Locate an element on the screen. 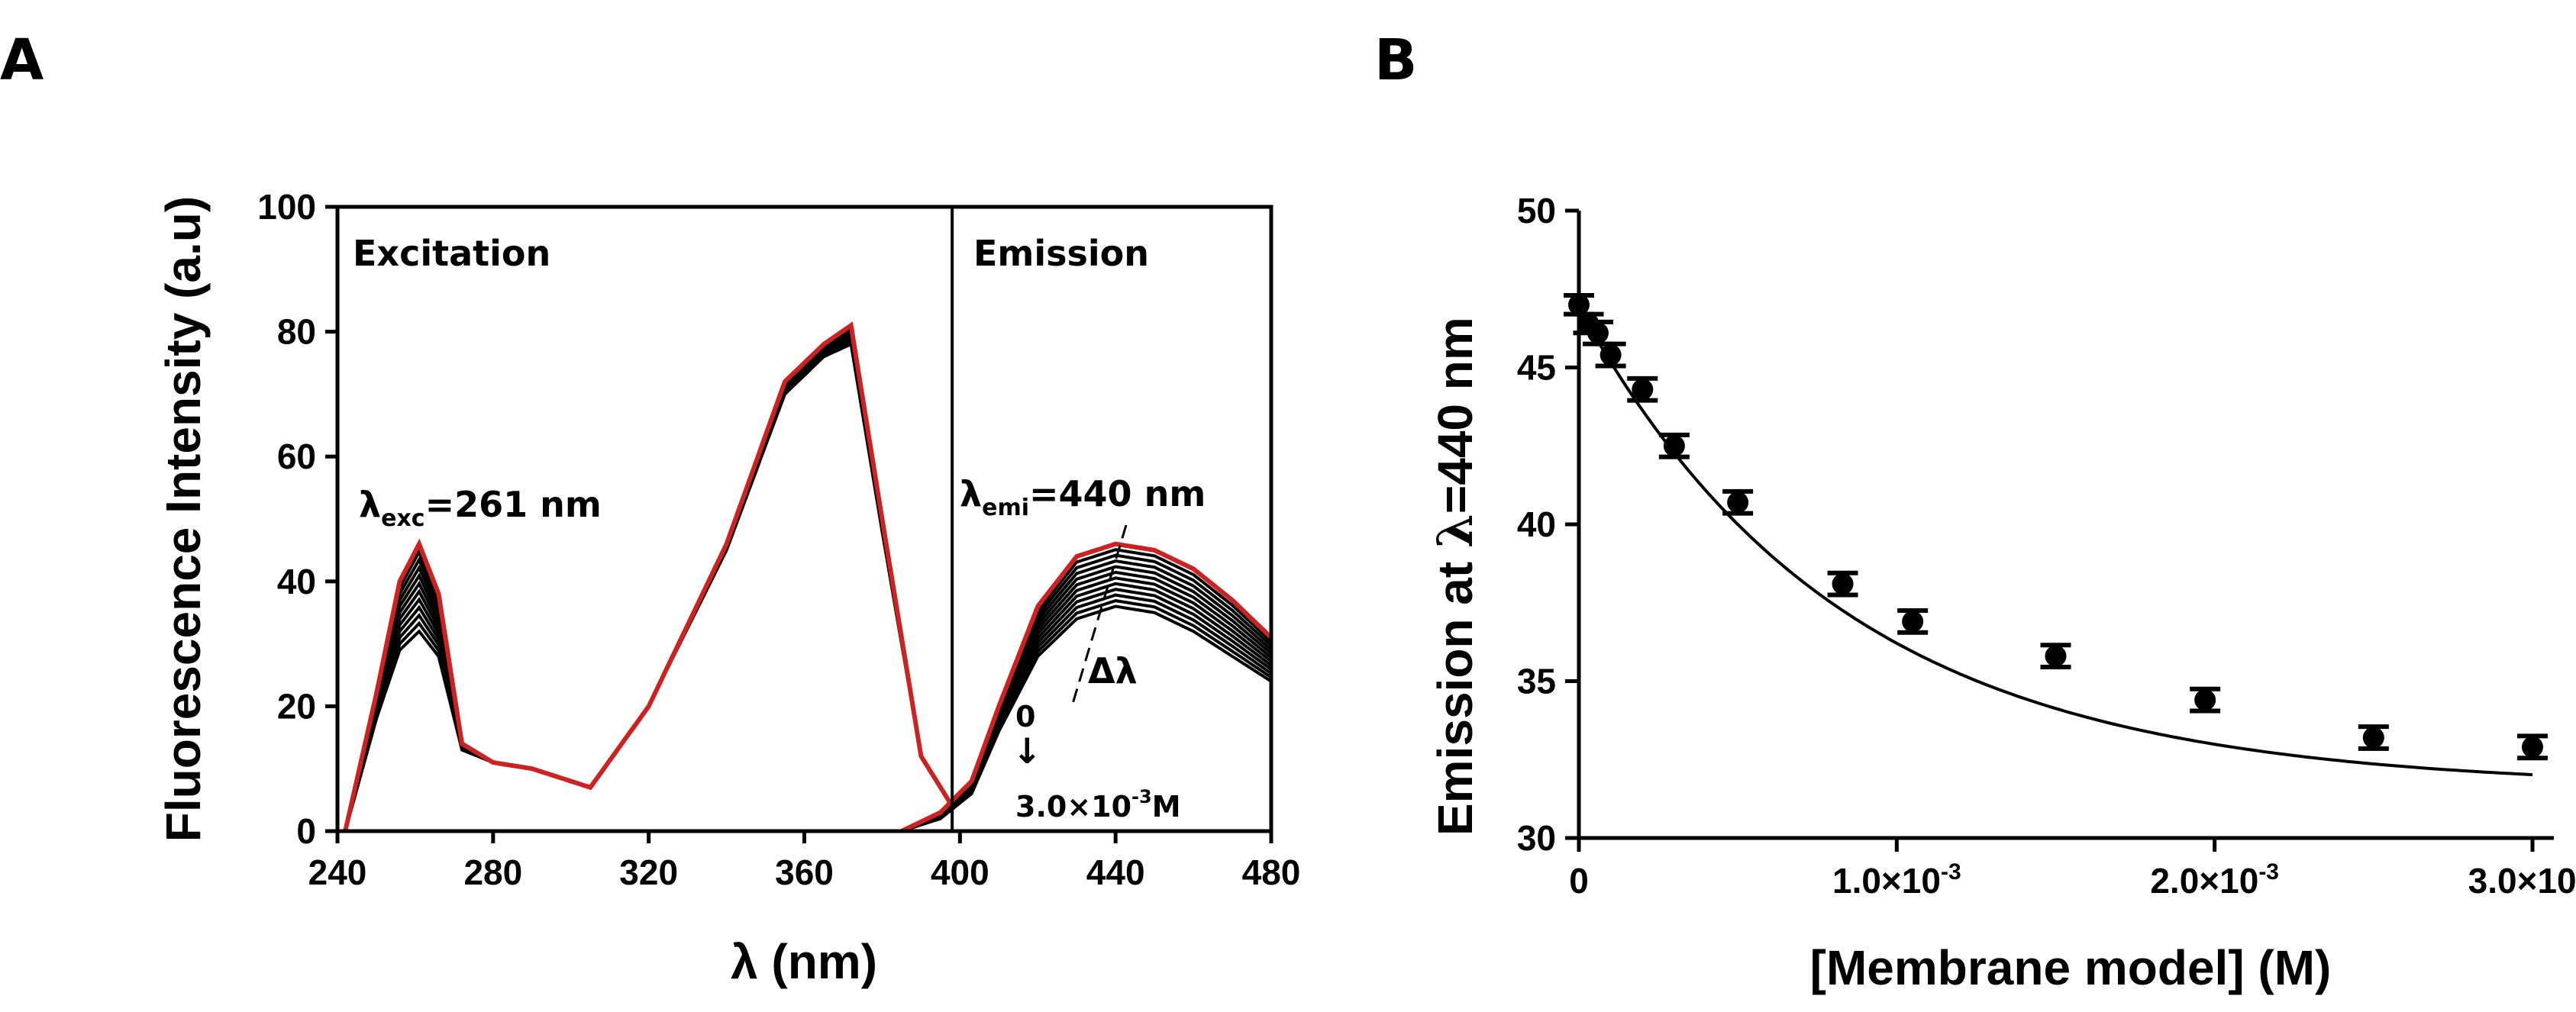 The height and width of the screenshot is (1012, 2576). panel-b-x-axis-label: [Membrane model] (M) is located at coordinates (2071, 967).